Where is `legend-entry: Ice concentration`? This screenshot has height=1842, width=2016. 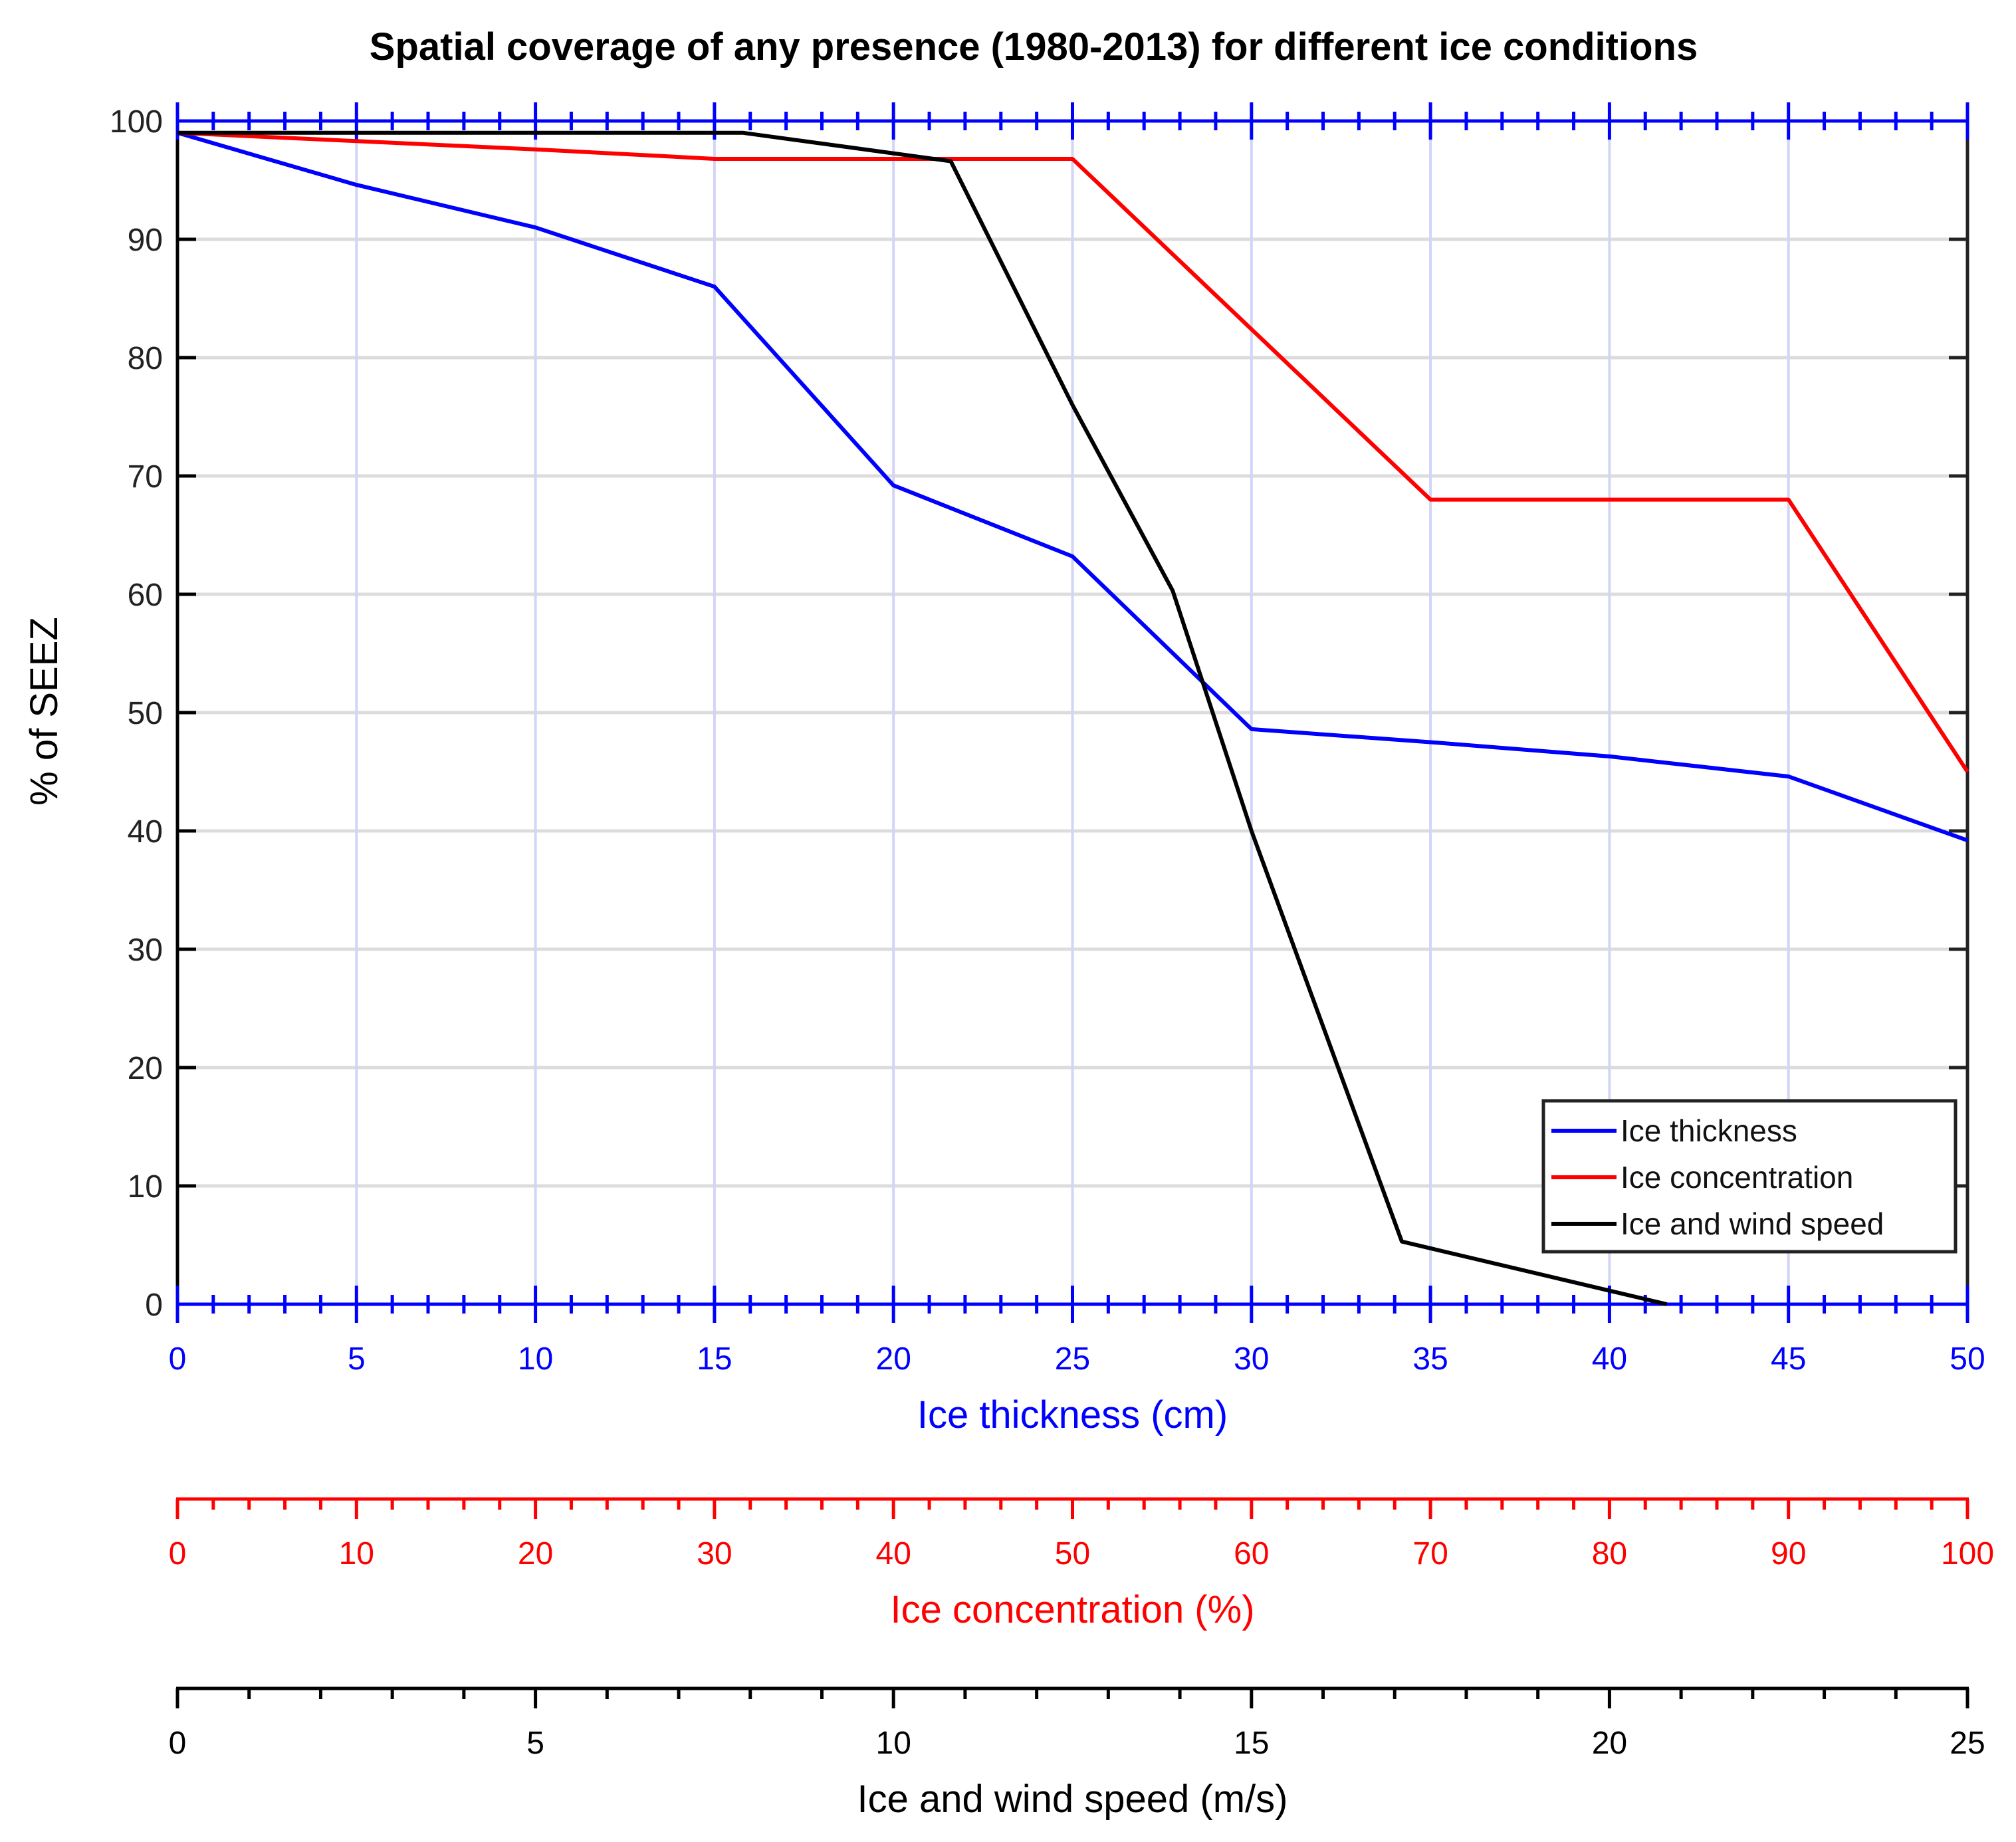 legend-entry: Ice concentration is located at coordinates (1737, 1177).